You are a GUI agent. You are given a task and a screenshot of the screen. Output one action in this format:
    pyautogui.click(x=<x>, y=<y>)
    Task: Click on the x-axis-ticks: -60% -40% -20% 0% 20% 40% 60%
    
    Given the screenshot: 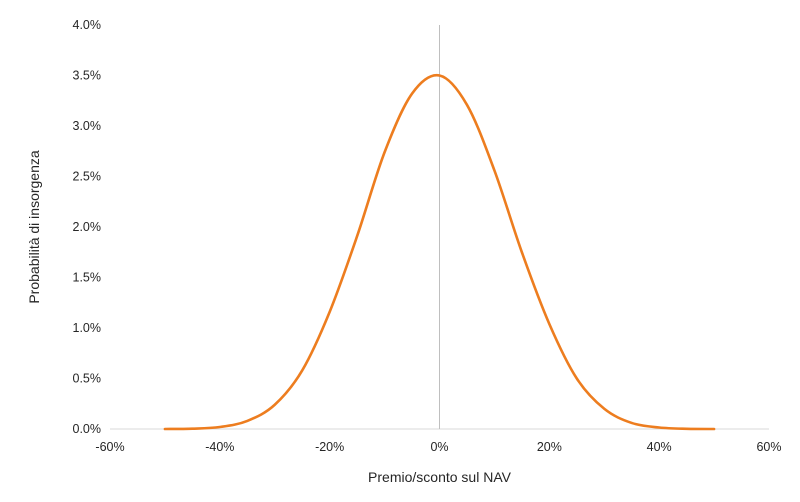 What is the action you would take?
    pyautogui.click(x=438, y=447)
    